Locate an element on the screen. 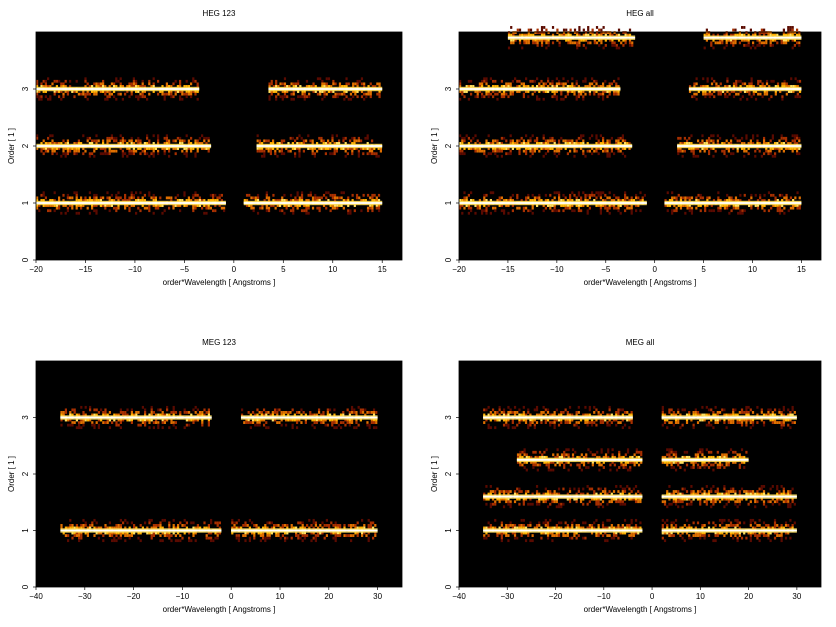  order-band-3.9-seg-2 is located at coordinates (752, 38).